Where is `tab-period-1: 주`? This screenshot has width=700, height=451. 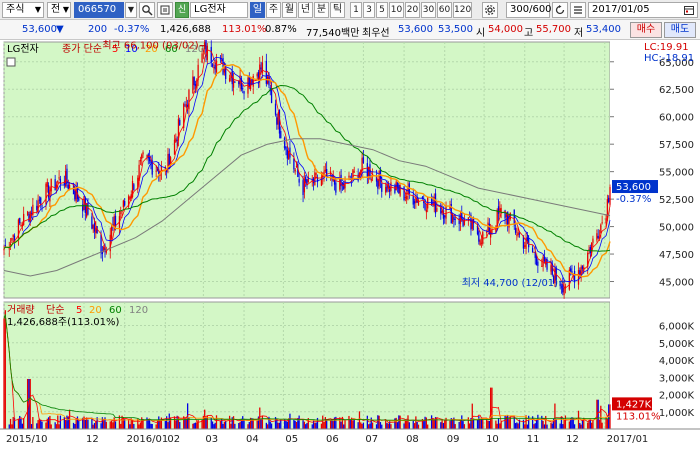 tab-period-1: 주 is located at coordinates (273, 10).